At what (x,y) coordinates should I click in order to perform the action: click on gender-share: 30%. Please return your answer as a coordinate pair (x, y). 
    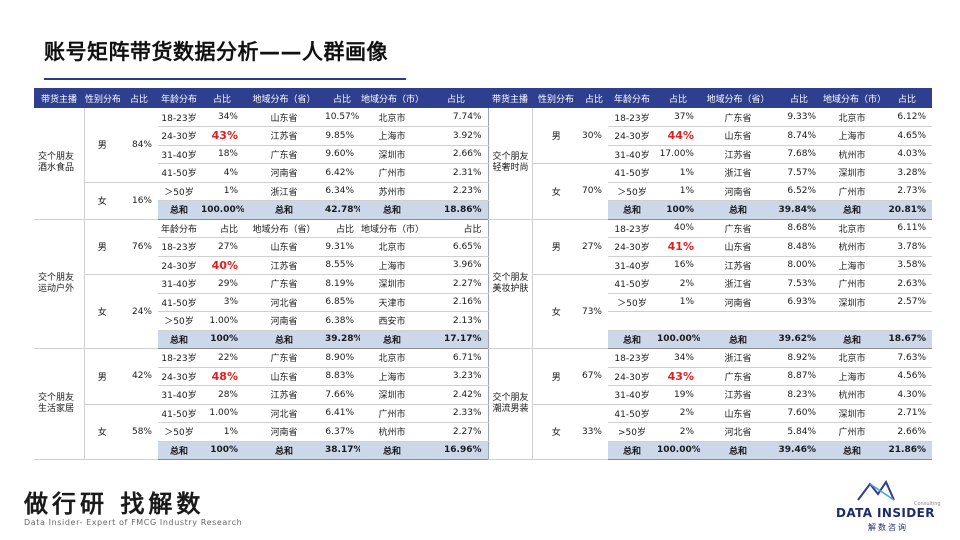
    Looking at the image, I should click on (594, 136).